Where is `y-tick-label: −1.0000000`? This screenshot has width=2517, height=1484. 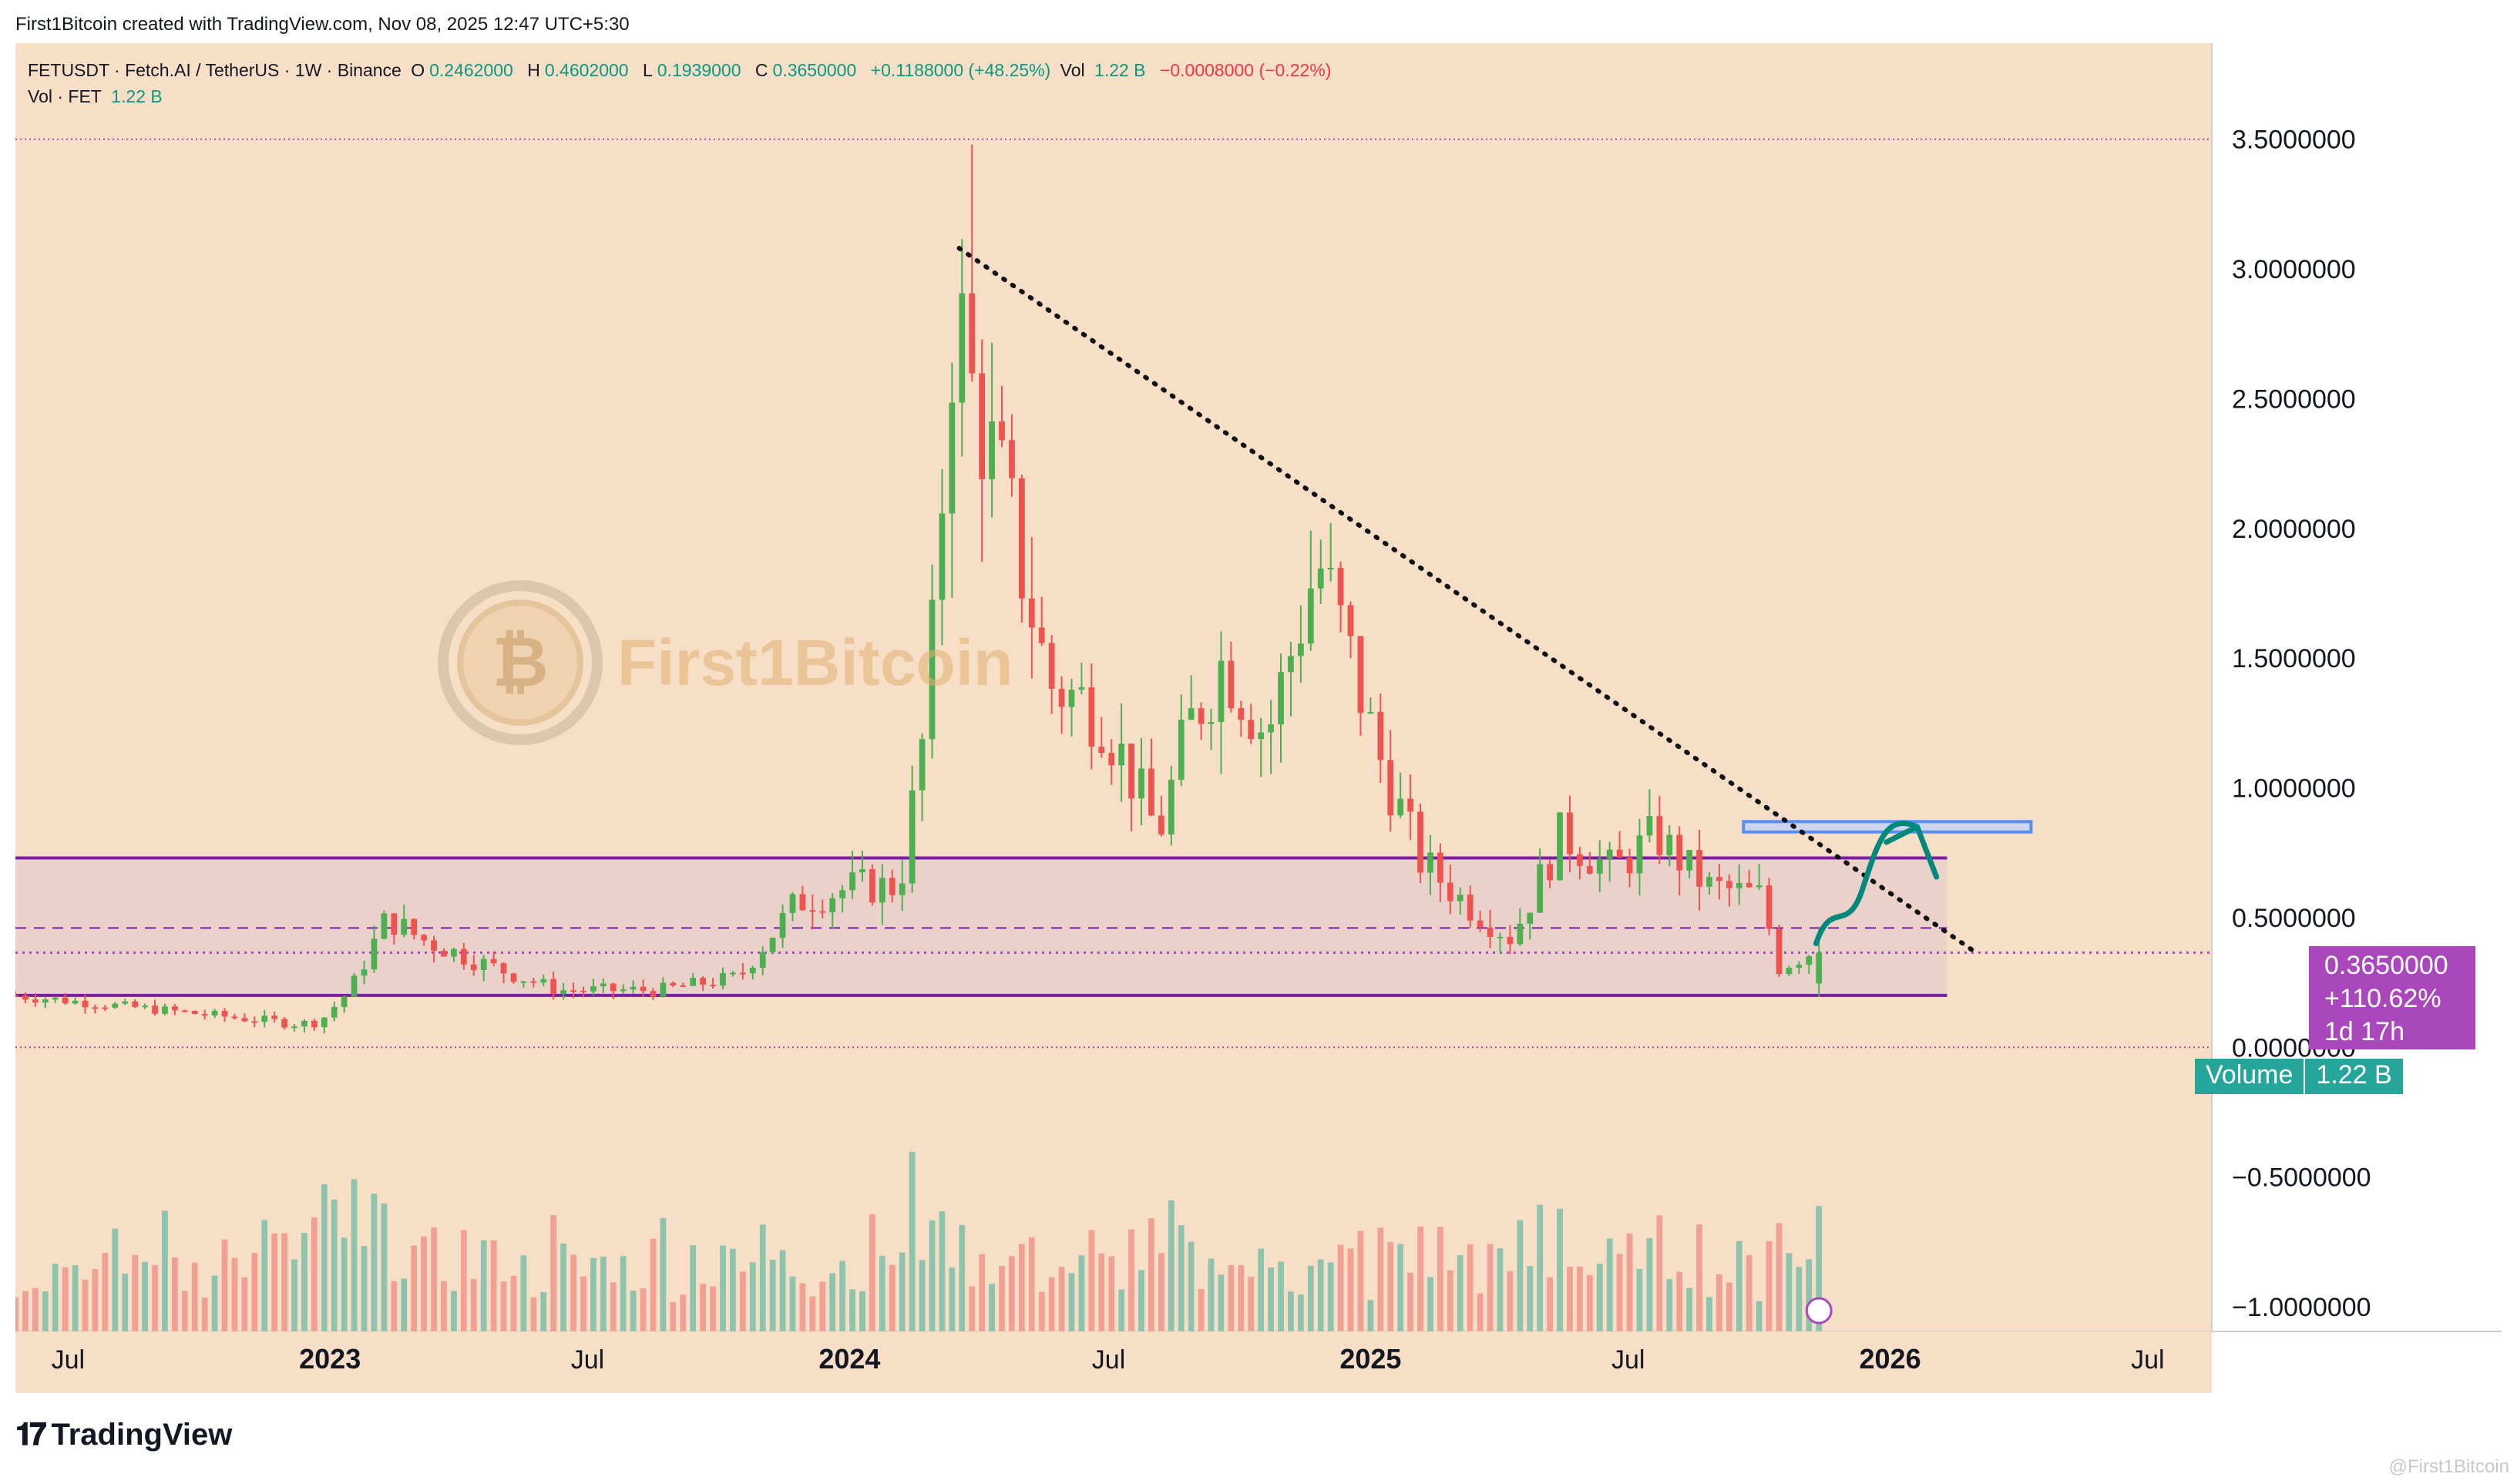
y-tick-label: −1.0000000 is located at coordinates (2301, 1307).